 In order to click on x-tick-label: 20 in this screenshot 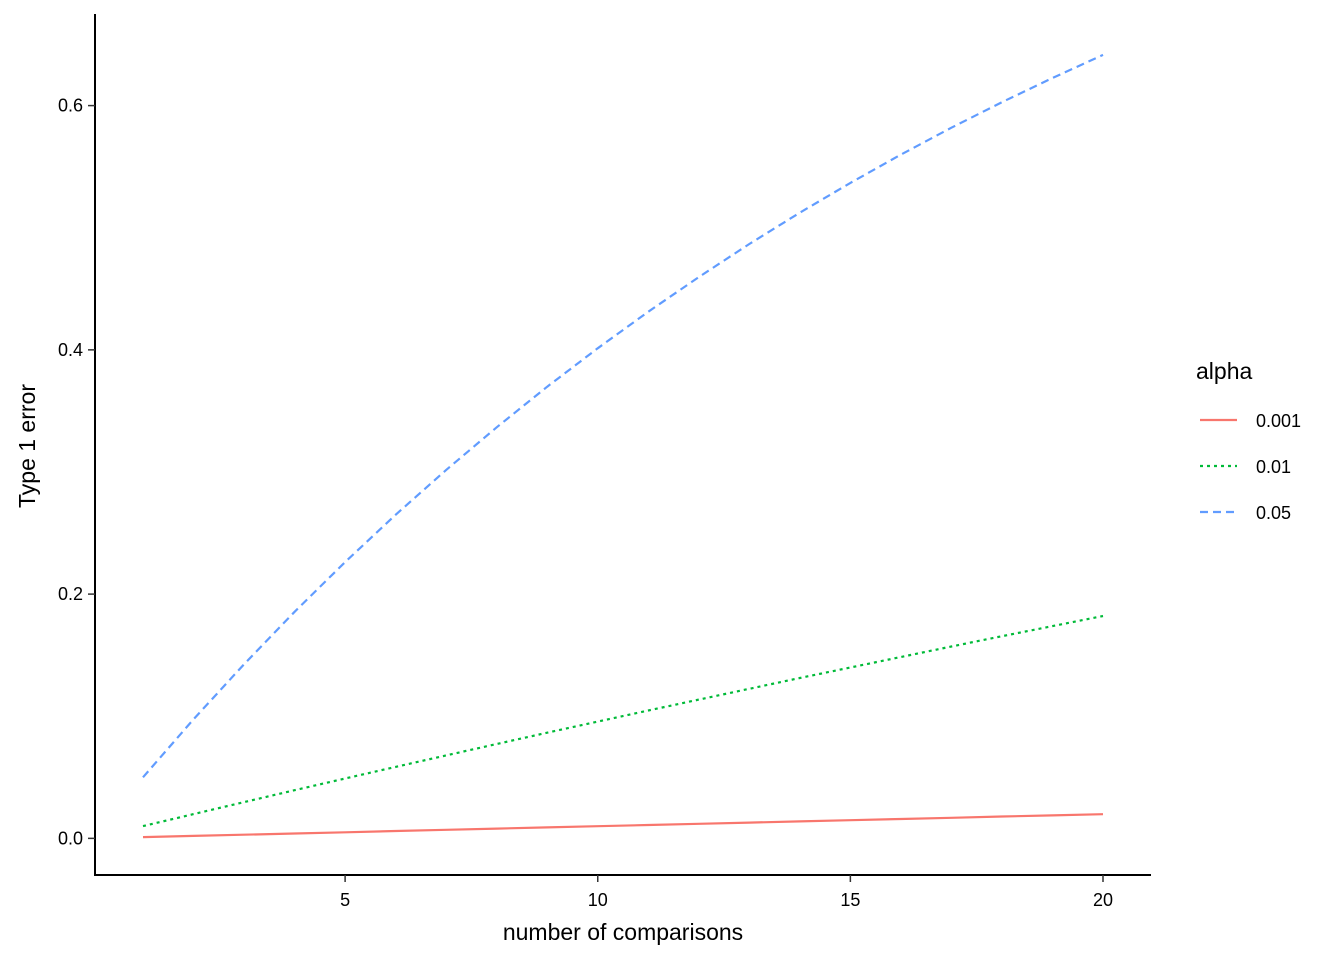, I will do `click(1103, 900)`.